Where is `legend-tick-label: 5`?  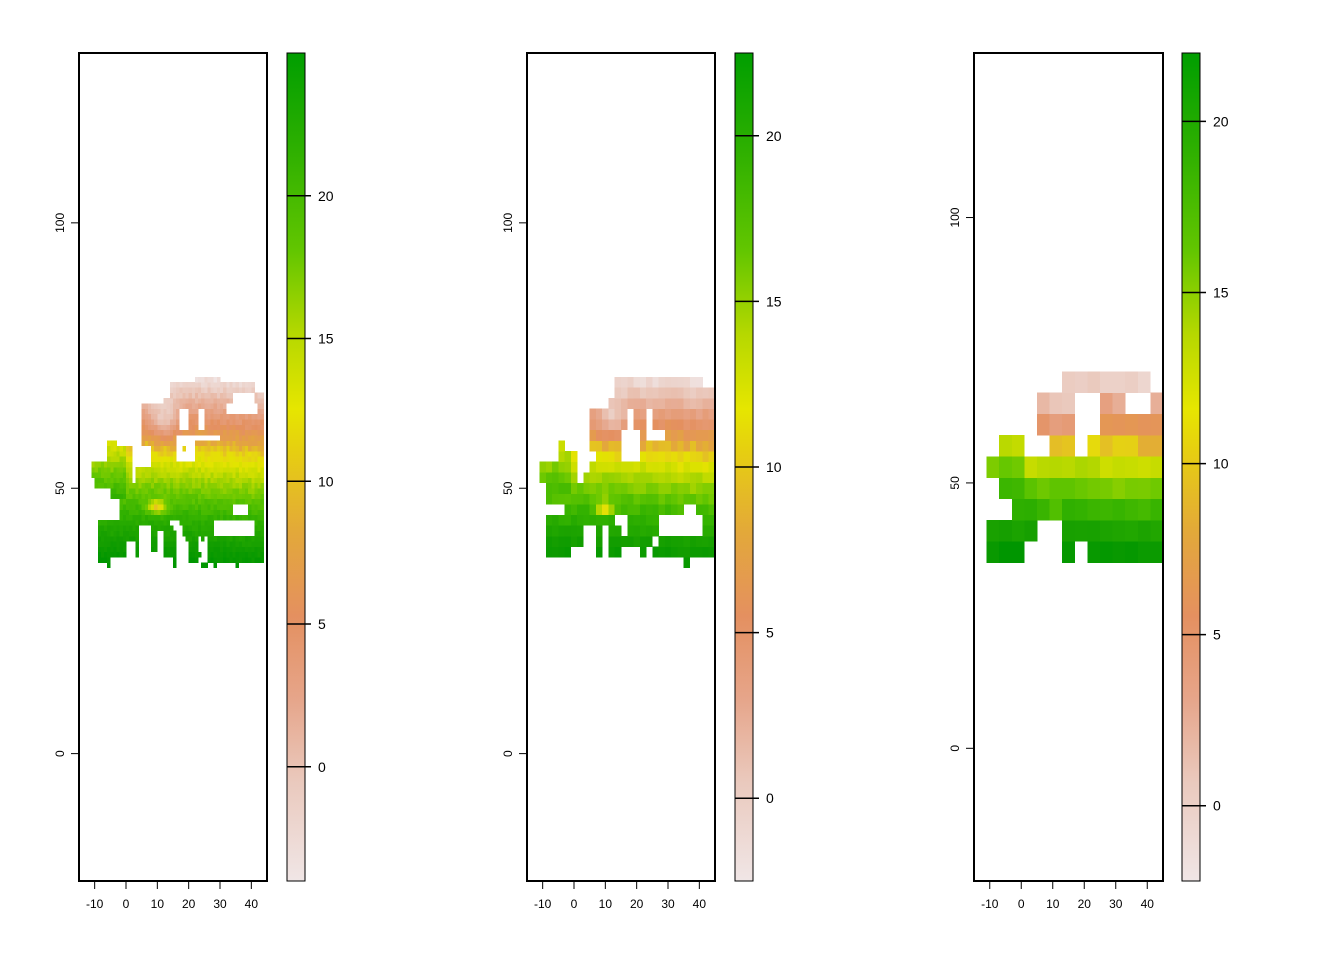 legend-tick-label: 5 is located at coordinates (770, 633).